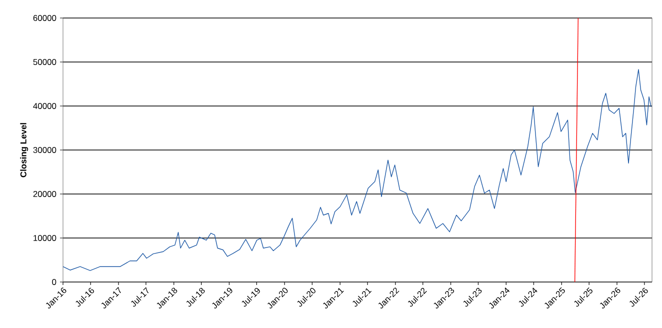  Describe the element at coordinates (44, 194) in the screenshot. I see `y-tick-label: 20000` at that location.